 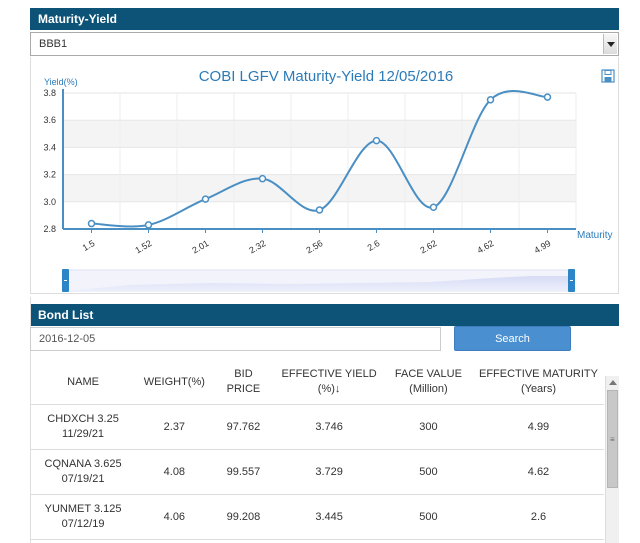 I want to click on x-tick-label: 1.52, so click(x=143, y=246).